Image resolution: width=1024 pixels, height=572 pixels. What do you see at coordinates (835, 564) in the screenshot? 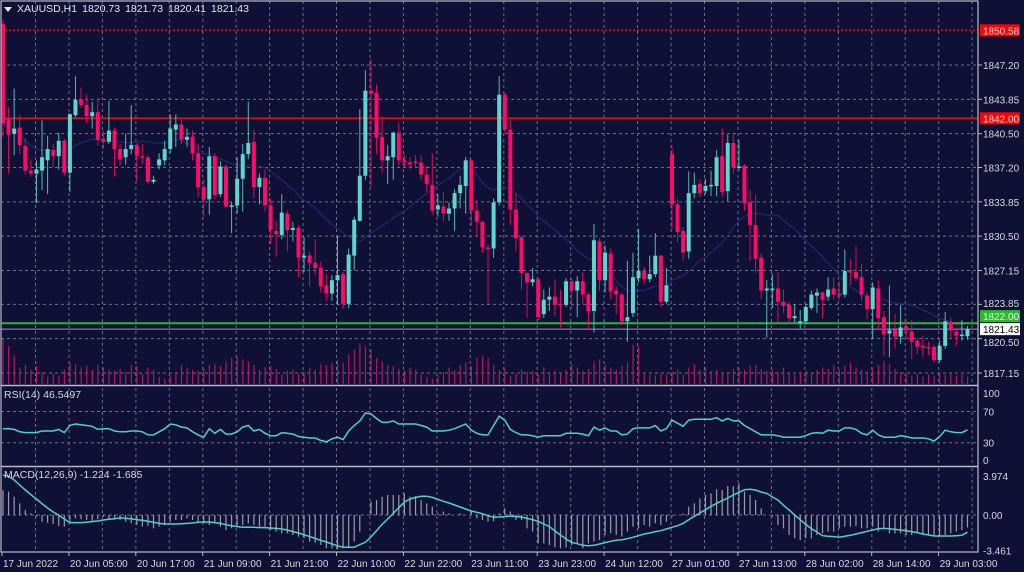
I see `time-axis-label: 28 Jun 02:00` at bounding box center [835, 564].